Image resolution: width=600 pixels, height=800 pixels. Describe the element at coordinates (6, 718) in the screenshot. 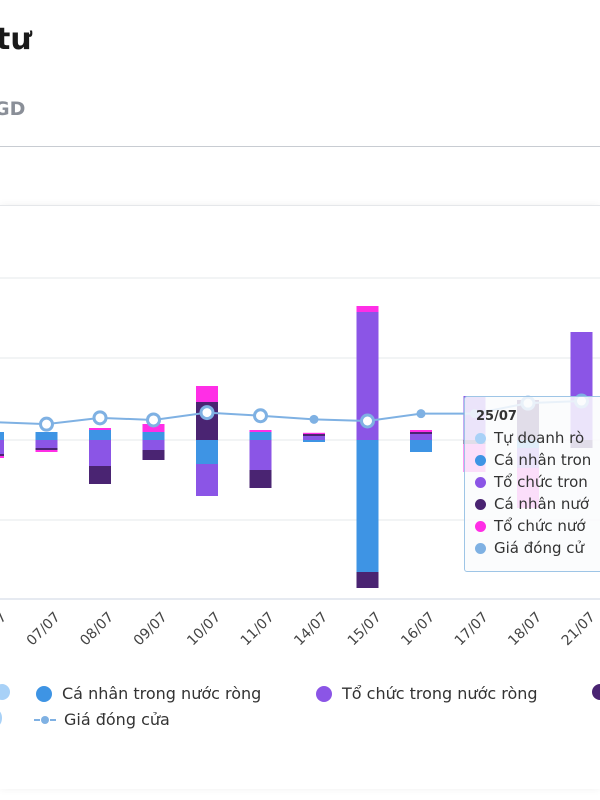

I see `legend-item-to-chuc-nuoc-ngoai` at that location.